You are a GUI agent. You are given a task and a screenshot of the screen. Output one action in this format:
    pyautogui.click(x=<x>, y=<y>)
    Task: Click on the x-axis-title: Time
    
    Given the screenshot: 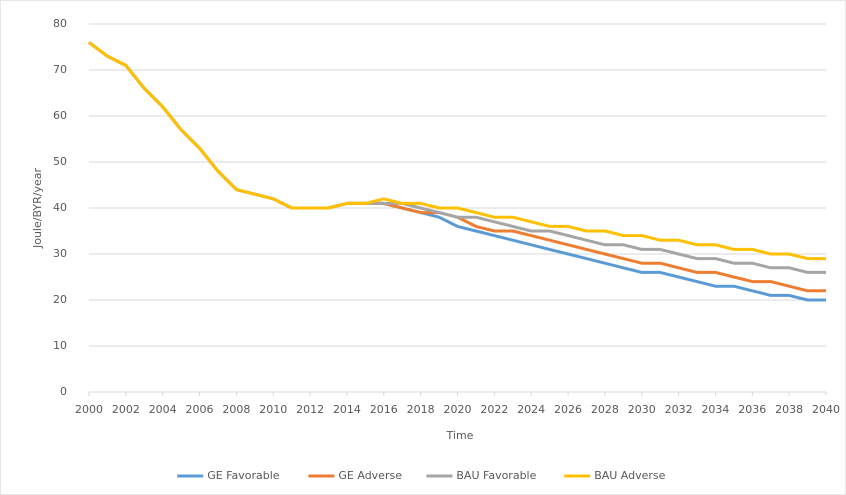 What is the action you would take?
    pyautogui.click(x=460, y=435)
    